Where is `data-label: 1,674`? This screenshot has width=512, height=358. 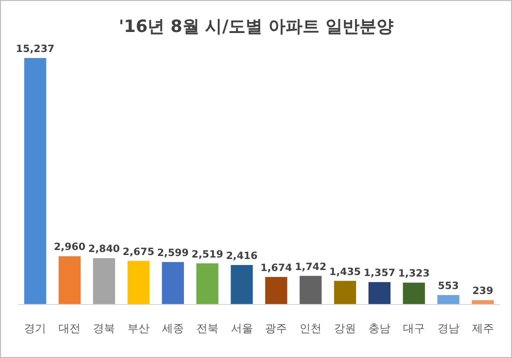
data-label: 1,674 is located at coordinates (276, 268).